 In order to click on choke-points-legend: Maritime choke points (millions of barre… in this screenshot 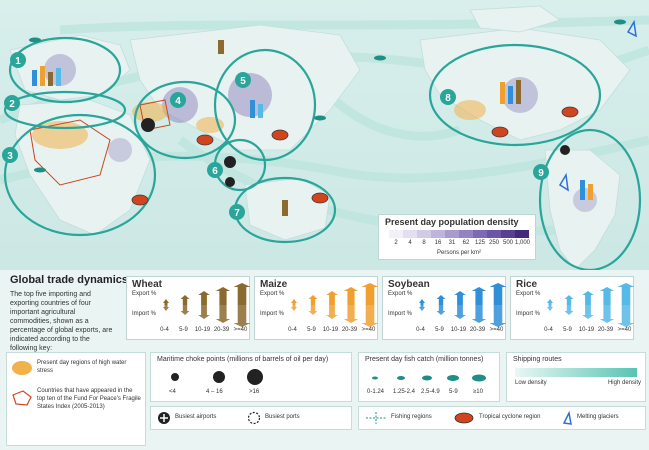, I will do `click(251, 377)`.